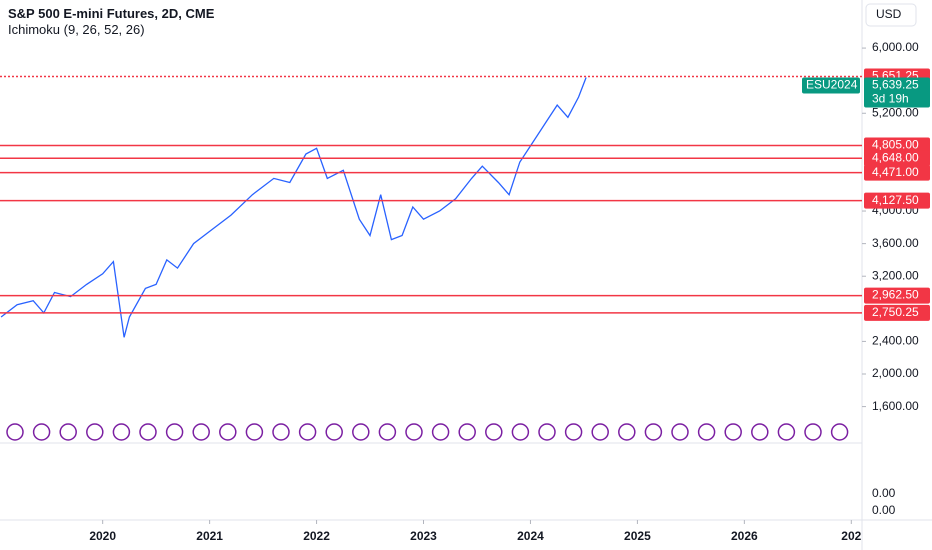  I want to click on currency-button, so click(891, 15).